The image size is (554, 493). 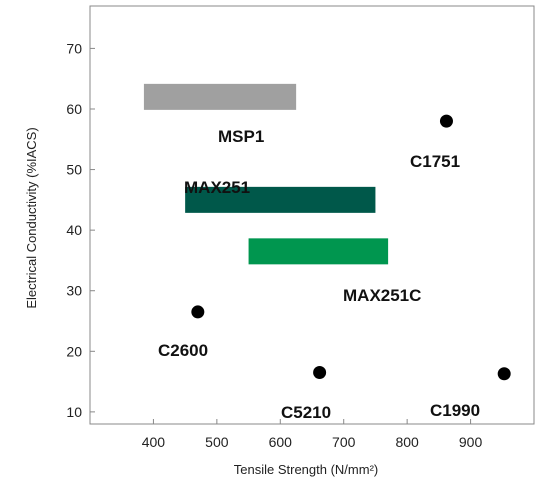 What do you see at coordinates (31, 217) in the screenshot?
I see `y-axis-title: Electrical Conductivity (%IACS)` at bounding box center [31, 217].